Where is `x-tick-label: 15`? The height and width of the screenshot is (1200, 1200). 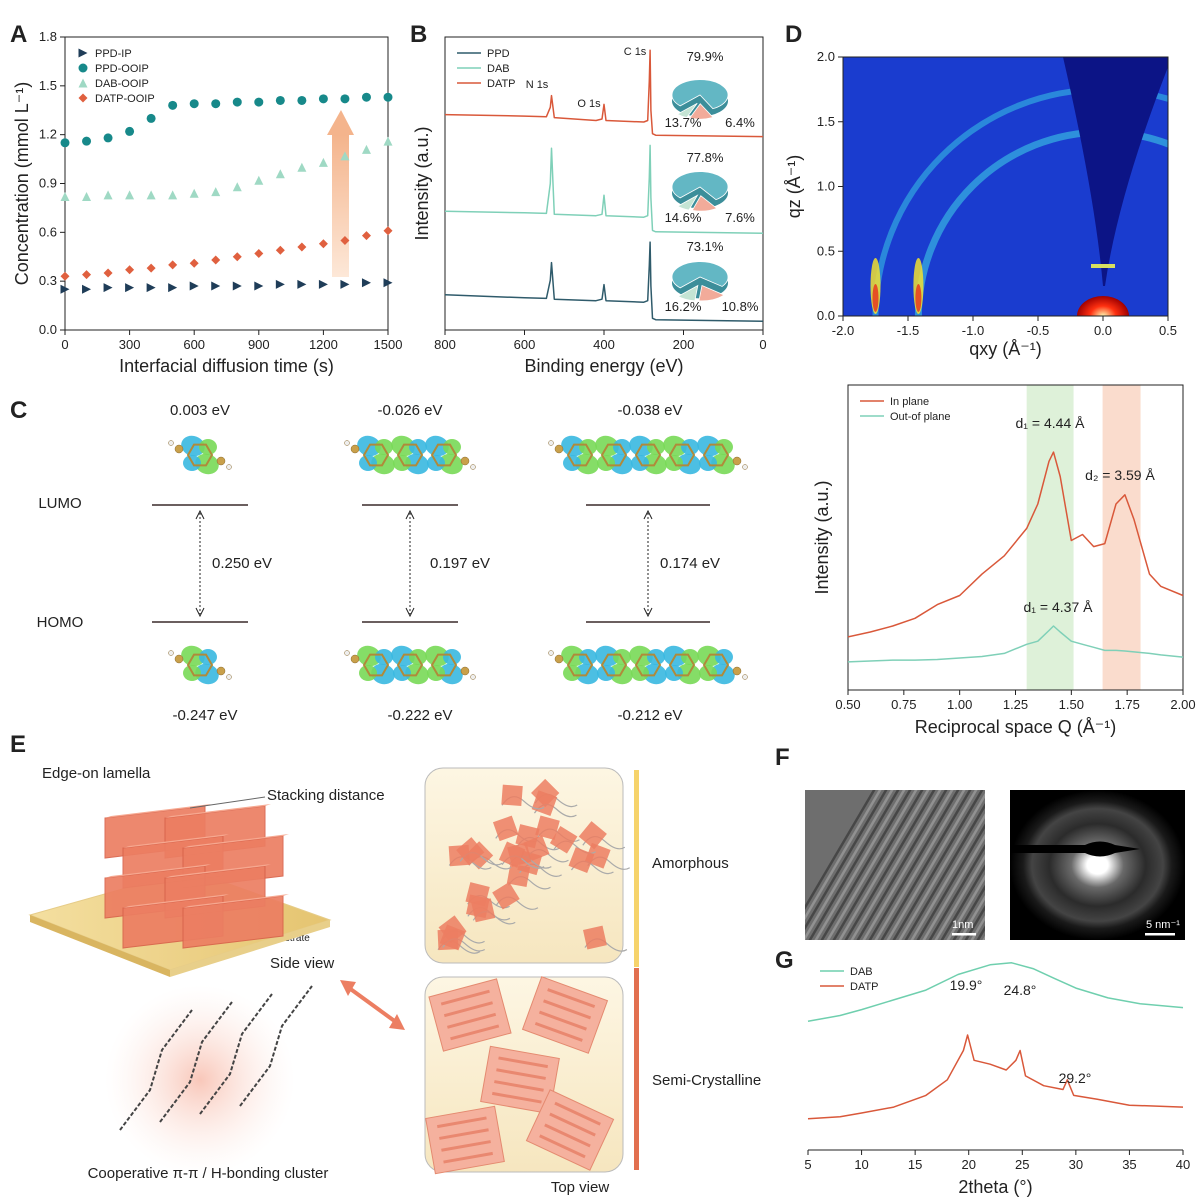
x-tick-label: 15 is located at coordinates (915, 1164).